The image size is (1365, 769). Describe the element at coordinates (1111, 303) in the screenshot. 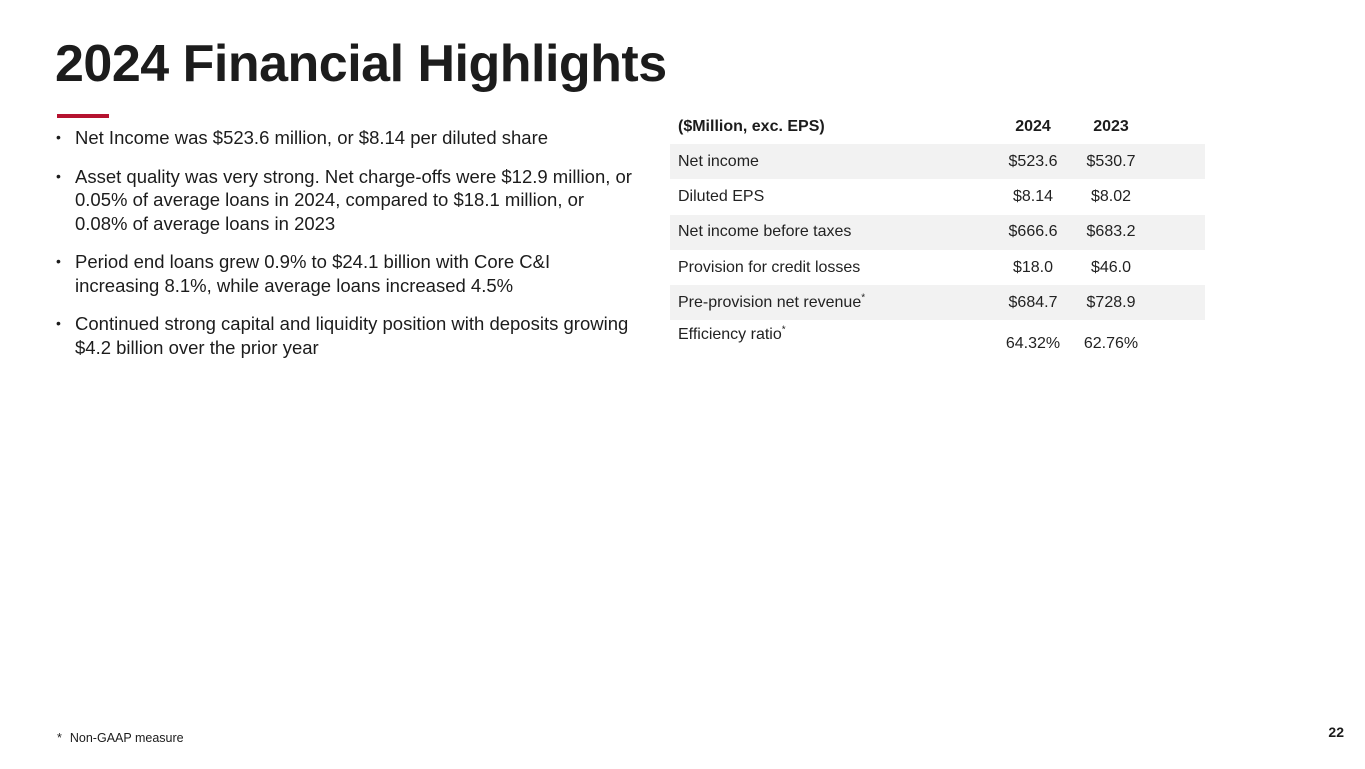

I see `value-2023: $728.9` at that location.